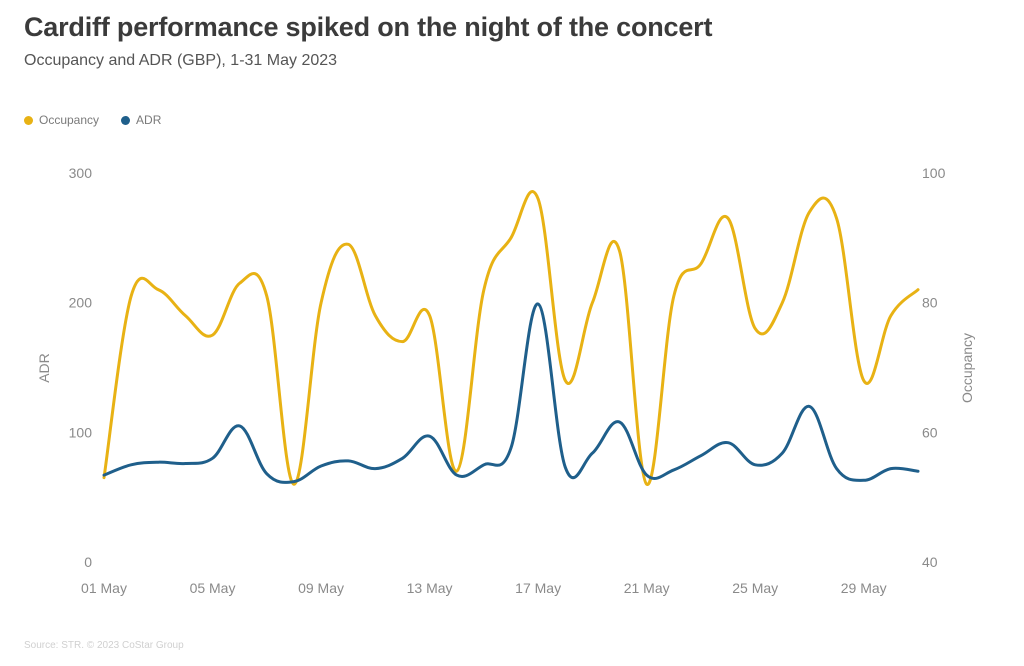  Describe the element at coordinates (430, 588) in the screenshot. I see `x-tick-label: 13 May` at that location.